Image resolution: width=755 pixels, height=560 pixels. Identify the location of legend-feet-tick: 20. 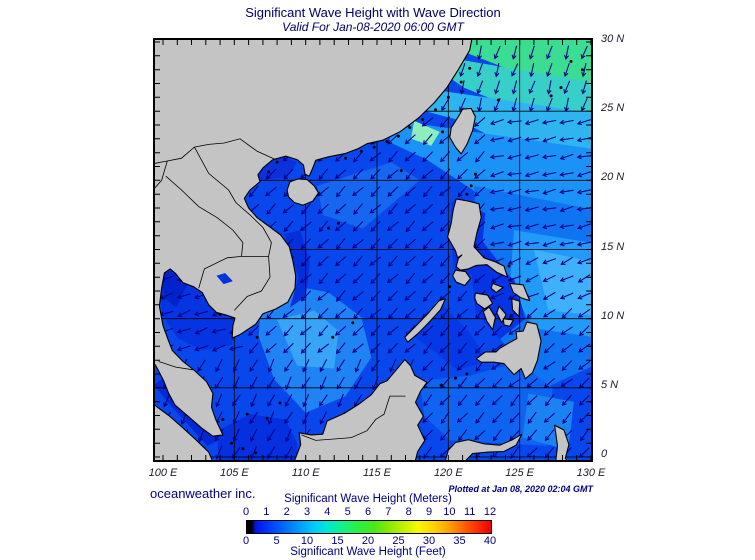
(368, 541).